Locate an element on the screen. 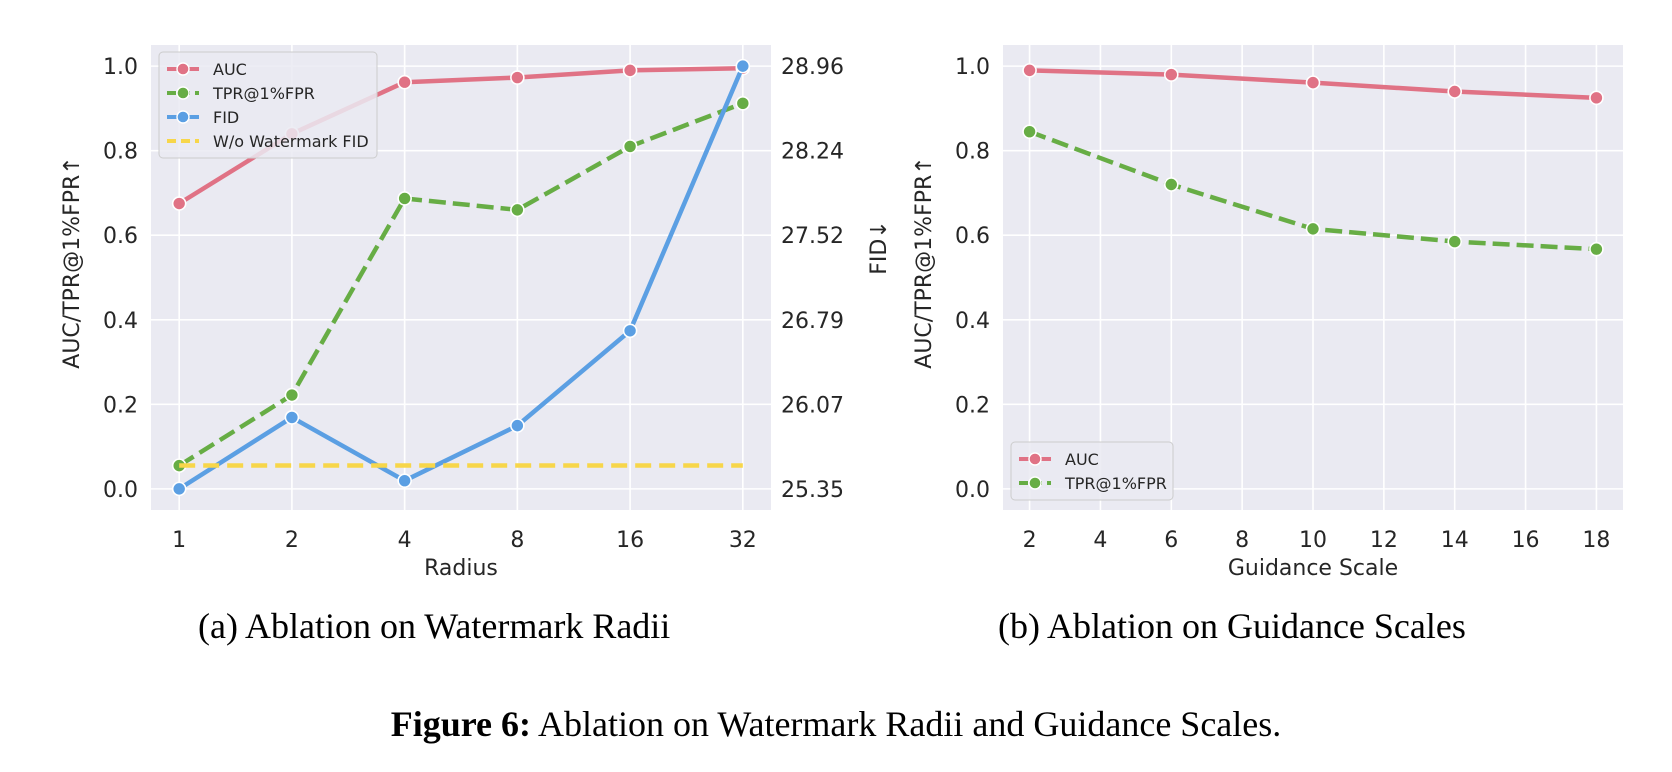 This screenshot has height=772, width=1672. y2-tick-label: 26.07 is located at coordinates (812, 405).